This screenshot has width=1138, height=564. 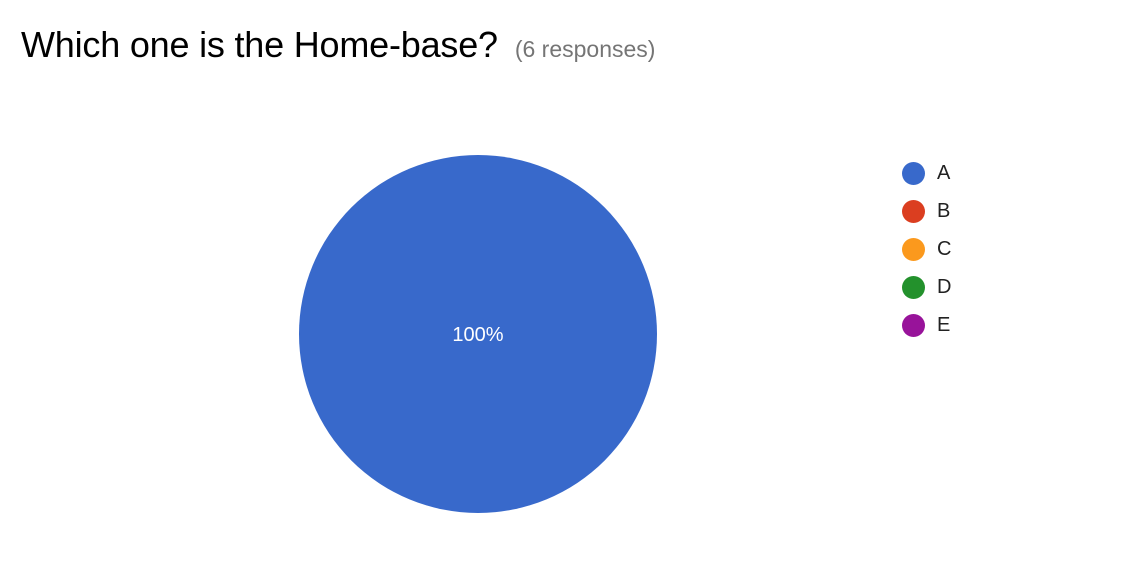 What do you see at coordinates (913, 325) in the screenshot?
I see `legend-swatch-e` at bounding box center [913, 325].